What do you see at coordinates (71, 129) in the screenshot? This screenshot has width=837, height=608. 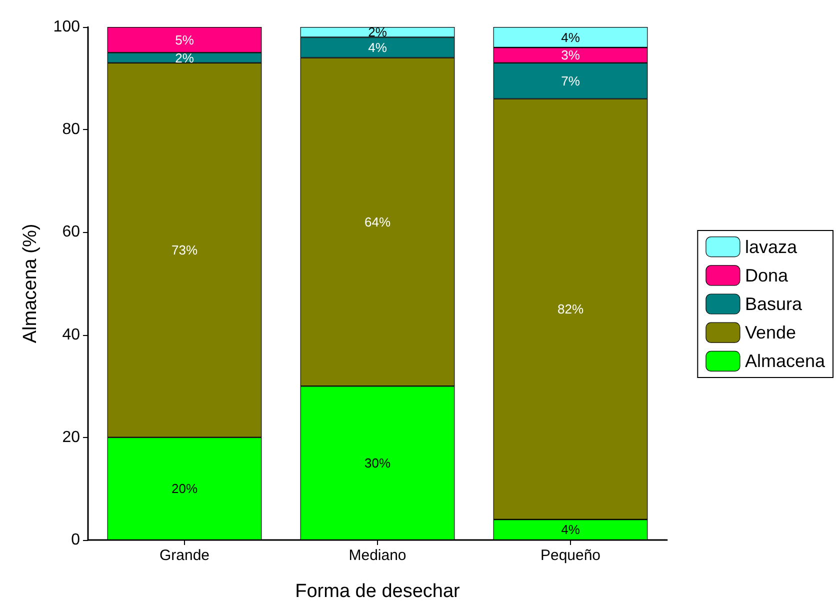 I see `y-tick-label: 80` at bounding box center [71, 129].